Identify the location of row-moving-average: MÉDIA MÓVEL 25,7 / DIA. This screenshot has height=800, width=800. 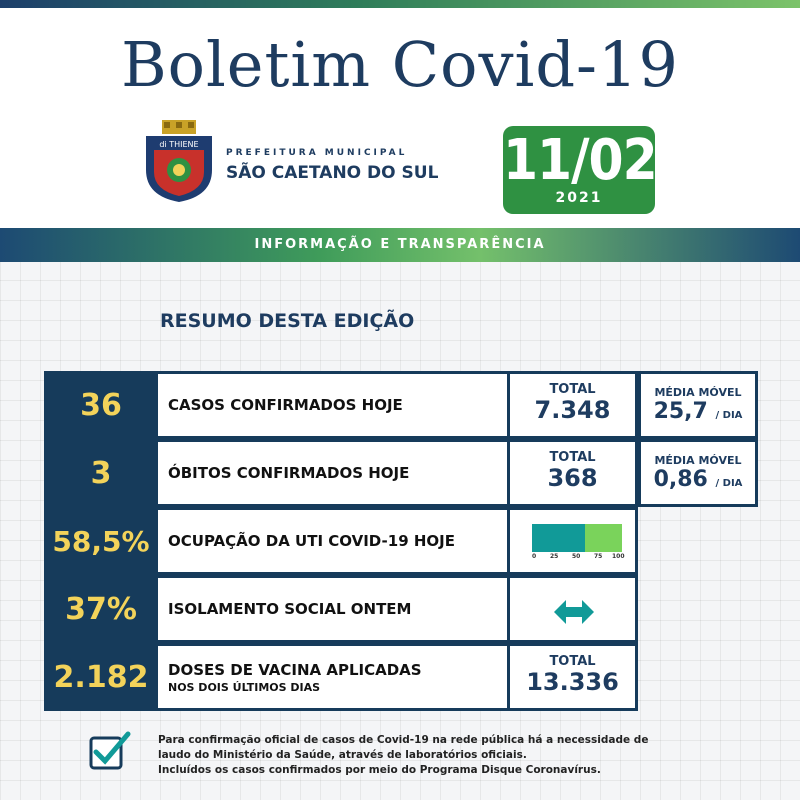
(698, 405).